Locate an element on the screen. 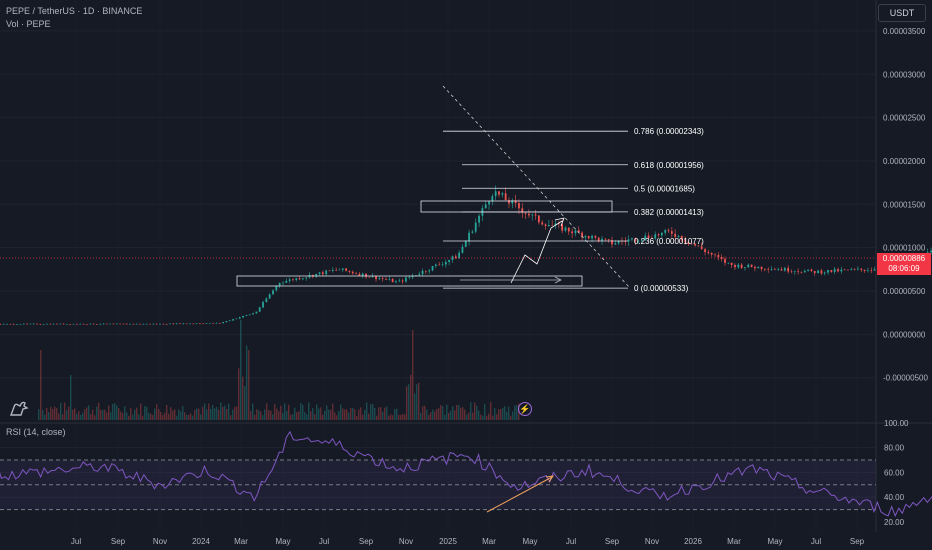  fib-level-label: 0.382 (0.00001413) is located at coordinates (669, 212).